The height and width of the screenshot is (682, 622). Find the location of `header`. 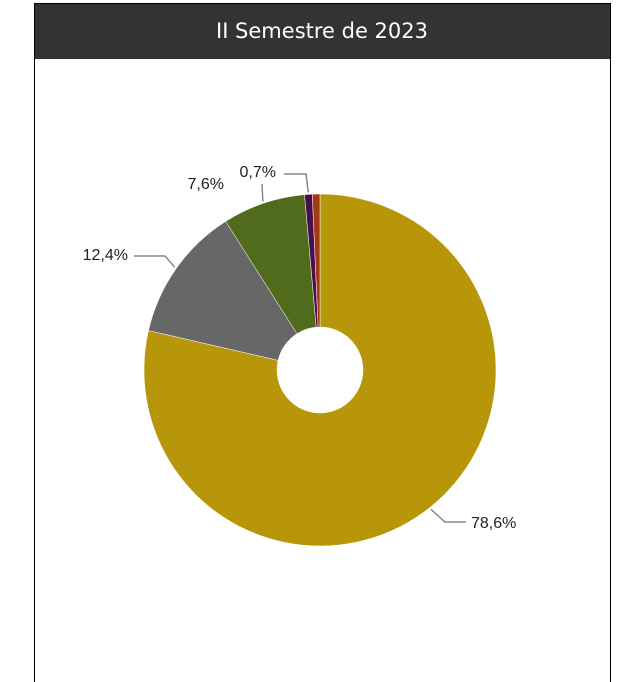

header is located at coordinates (322, 31).